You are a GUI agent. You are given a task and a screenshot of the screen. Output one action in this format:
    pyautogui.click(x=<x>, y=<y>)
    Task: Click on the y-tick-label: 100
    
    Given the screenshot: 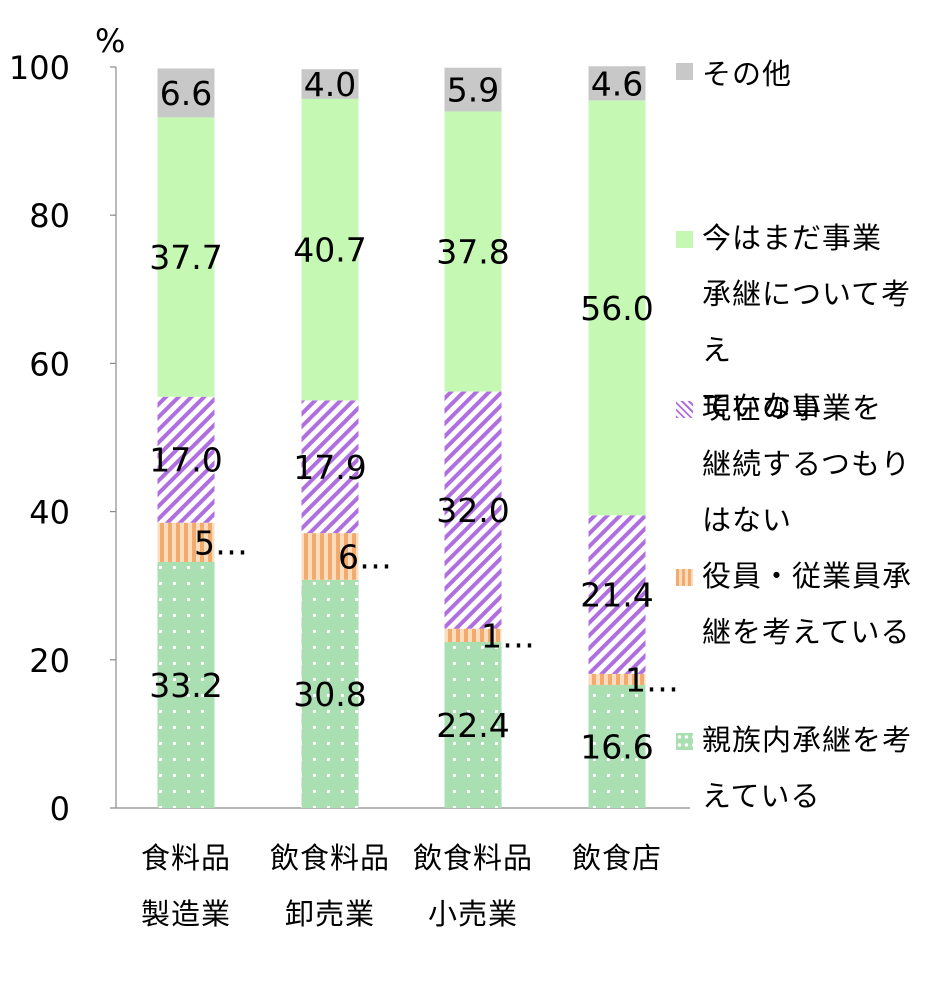 What is the action you would take?
    pyautogui.click(x=39, y=68)
    